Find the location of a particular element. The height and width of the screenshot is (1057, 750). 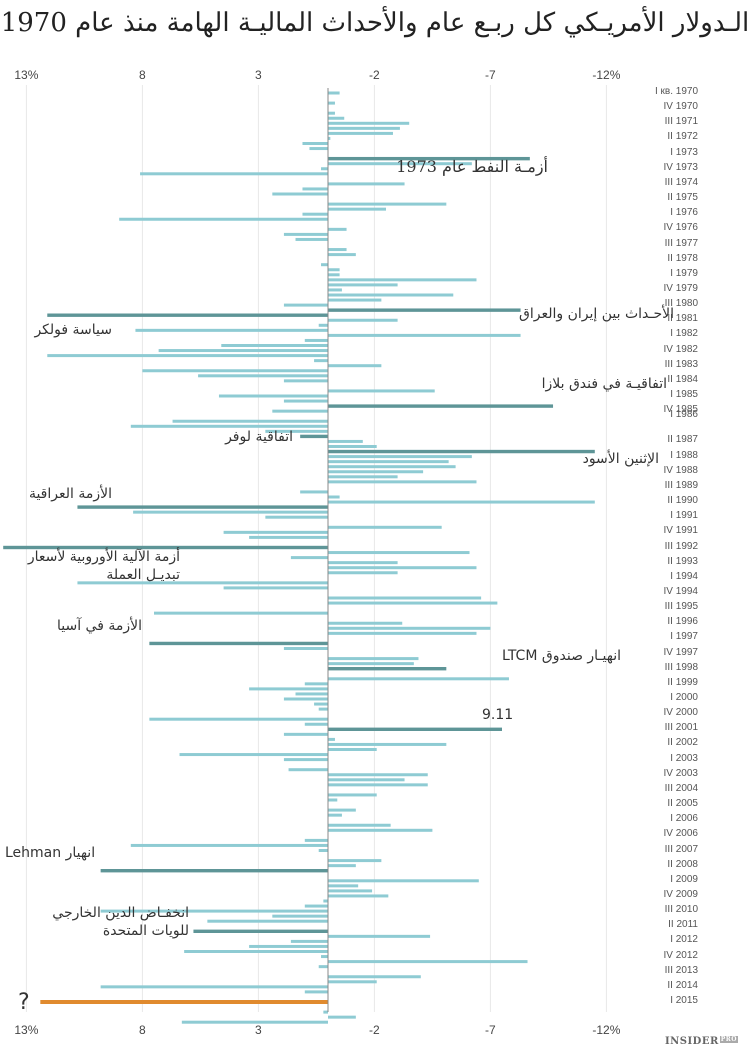

logo-badge: PRO is located at coordinates (728, 1039).